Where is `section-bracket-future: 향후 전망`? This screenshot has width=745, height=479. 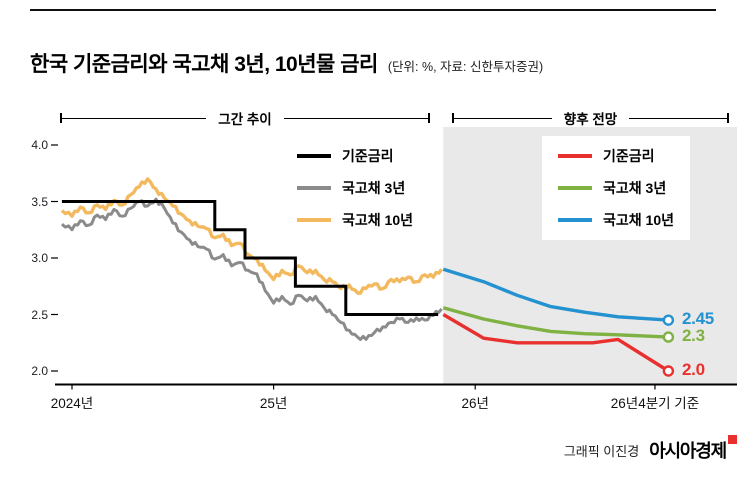 section-bracket-future: 향후 전망 is located at coordinates (590, 118).